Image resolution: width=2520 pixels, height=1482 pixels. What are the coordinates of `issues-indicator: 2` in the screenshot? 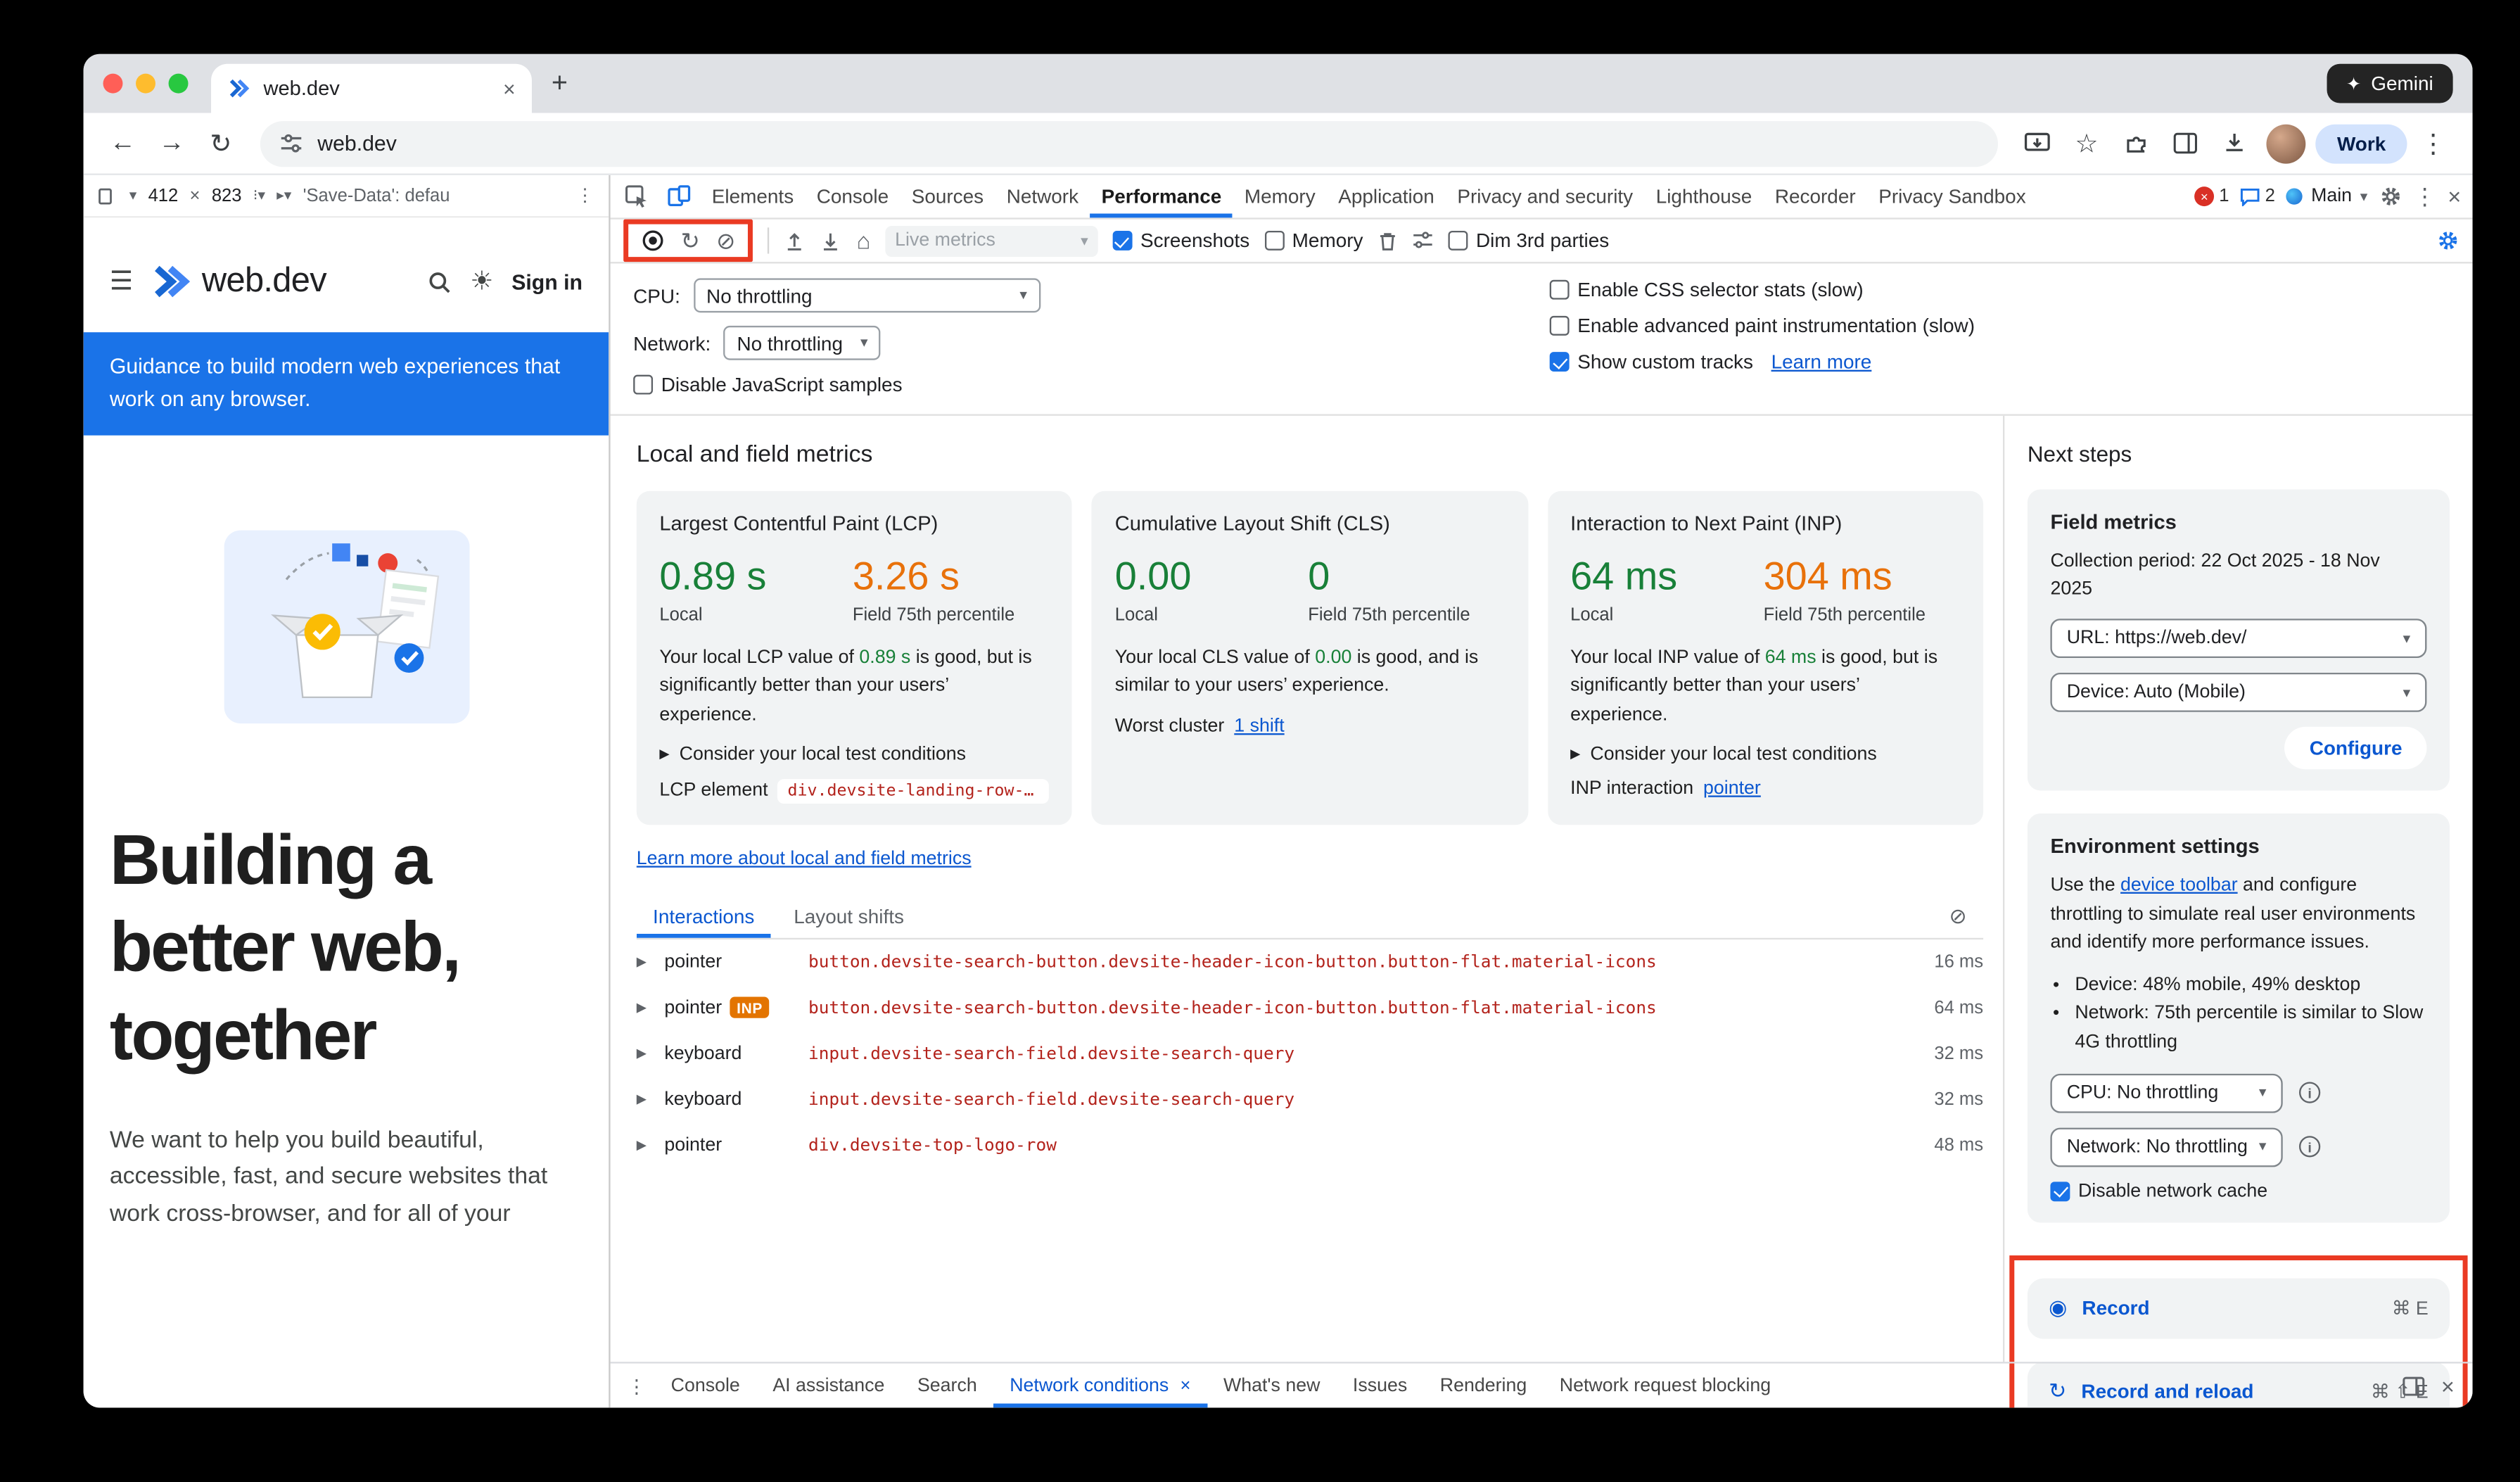 It's located at (2258, 196).